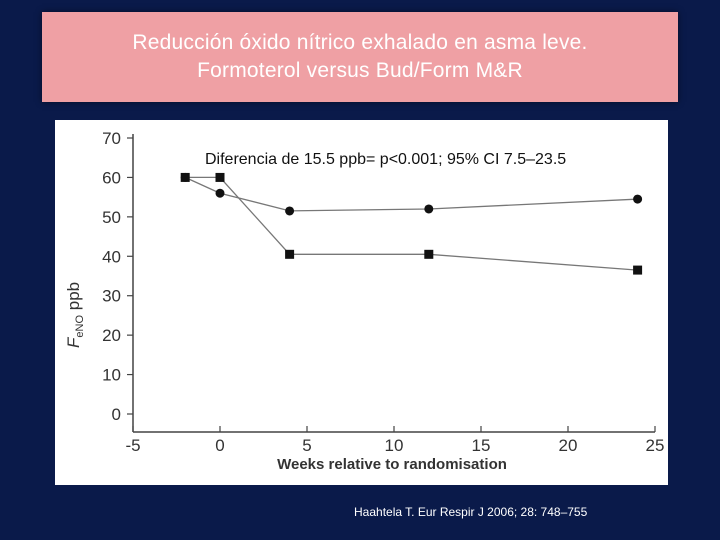  I want to click on y-axis-label: FeNO ppb, so click(75, 315).